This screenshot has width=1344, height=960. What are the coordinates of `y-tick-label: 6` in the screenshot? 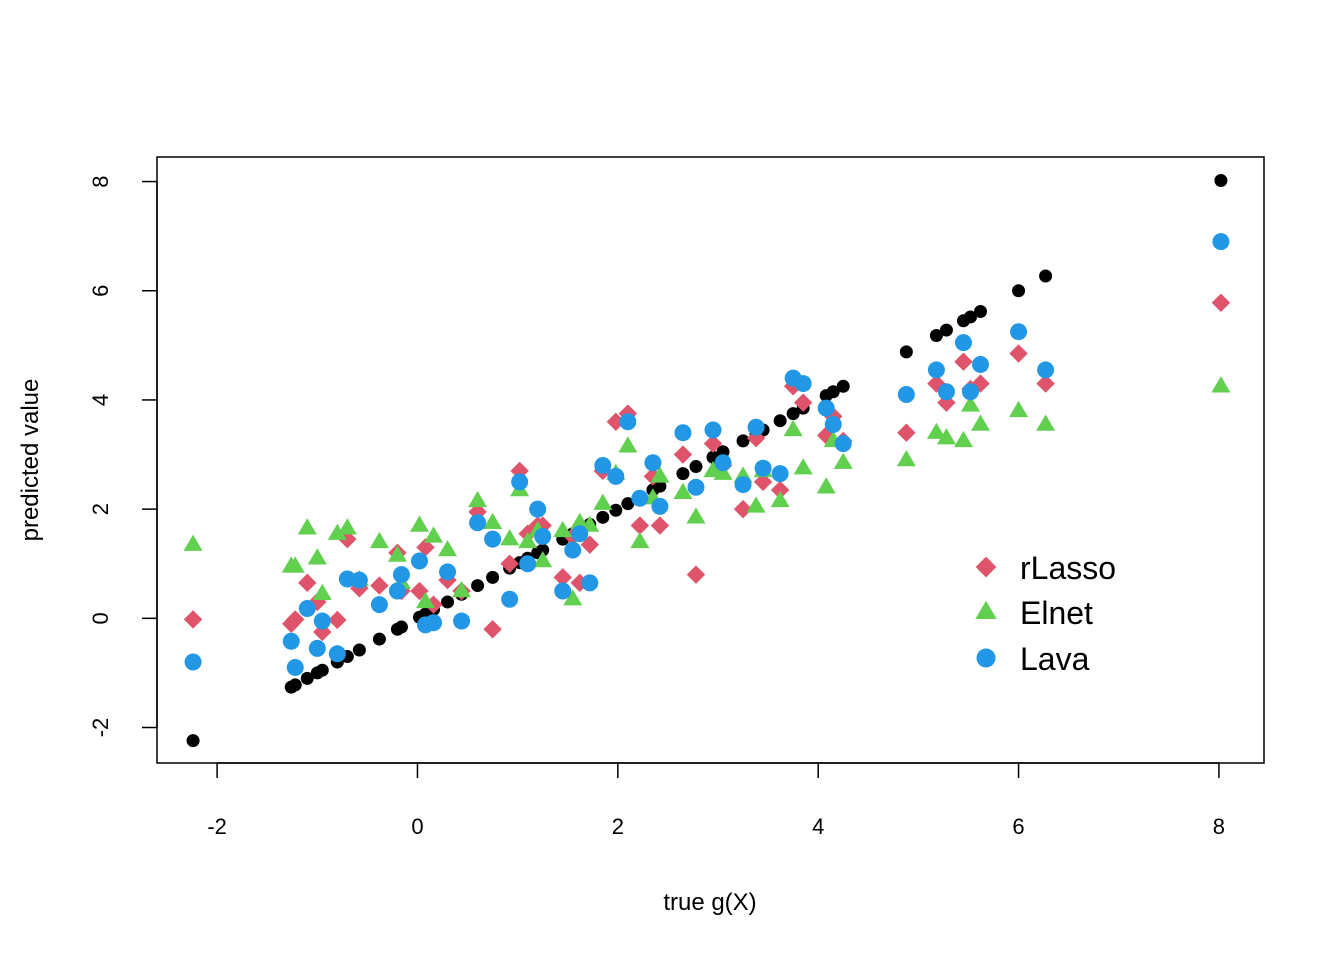 It's located at (100, 291).